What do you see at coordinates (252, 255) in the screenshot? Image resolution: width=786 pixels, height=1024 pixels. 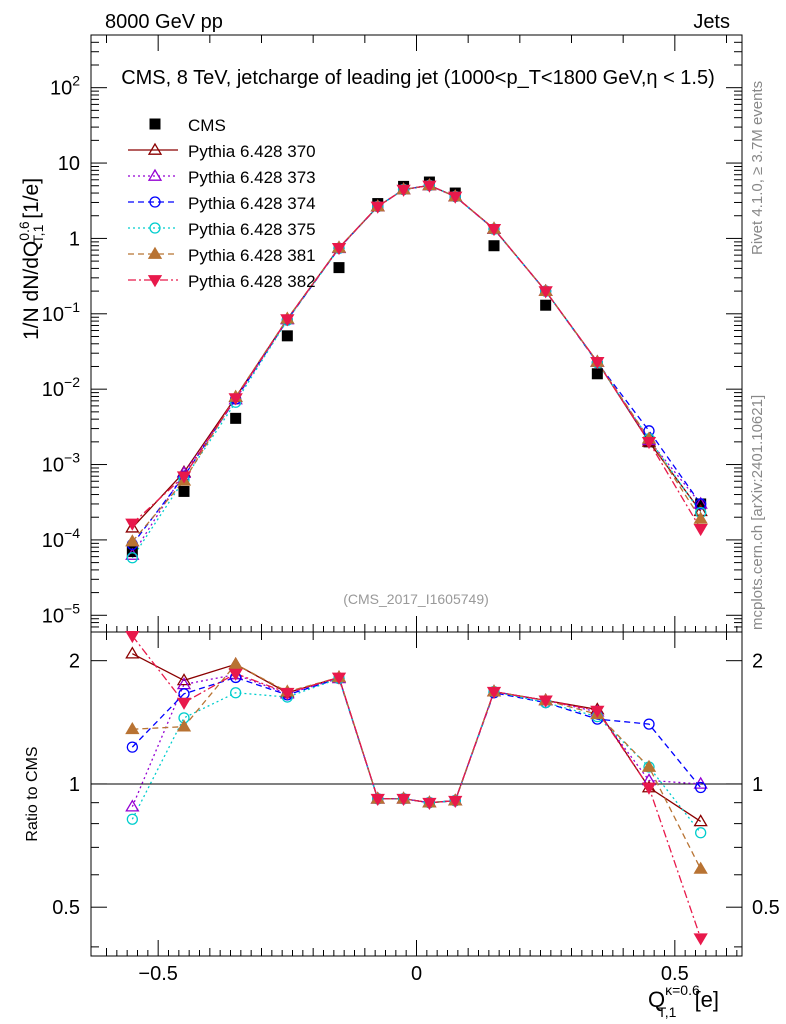 I see `legend-label-4: Pythia 6.428 381` at bounding box center [252, 255].